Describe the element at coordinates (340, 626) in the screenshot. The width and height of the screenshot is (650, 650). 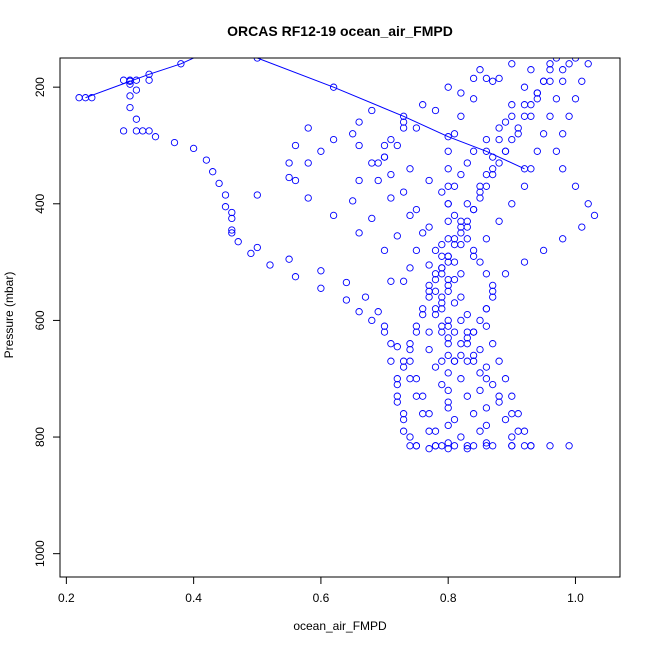
I see `x-axis-label: ocean_air_FMPD` at that location.